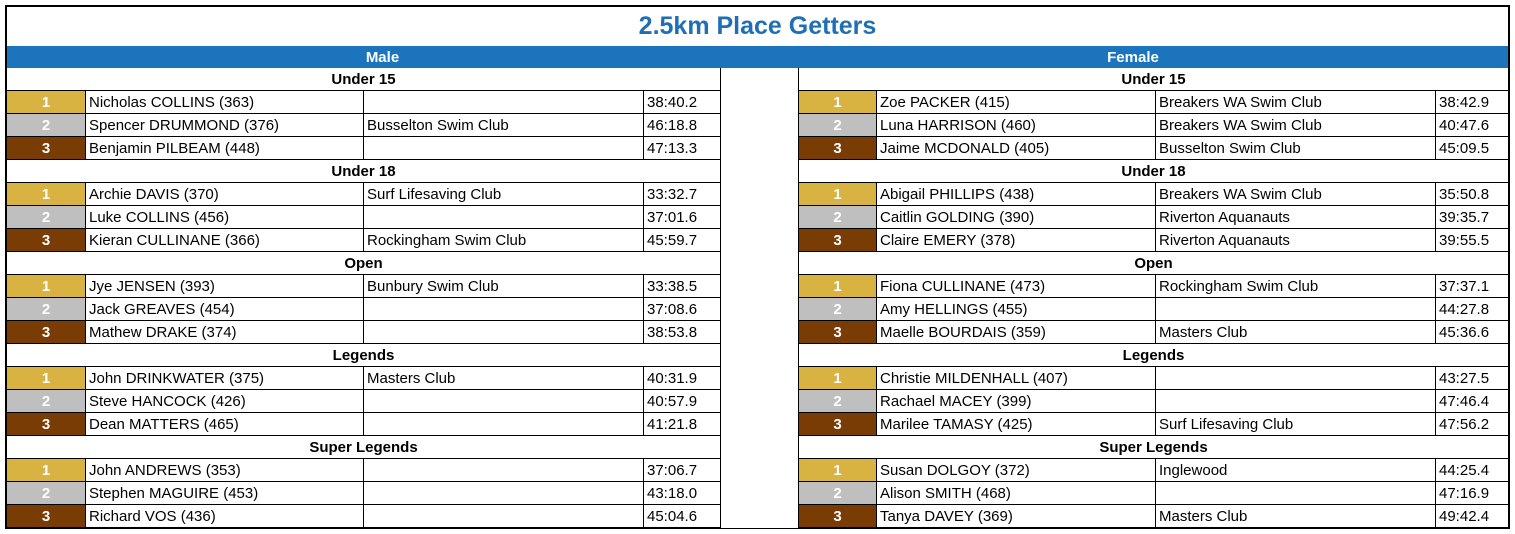  Describe the element at coordinates (1464, 217) in the screenshot. I see `finish-time: 39:35.7` at that location.